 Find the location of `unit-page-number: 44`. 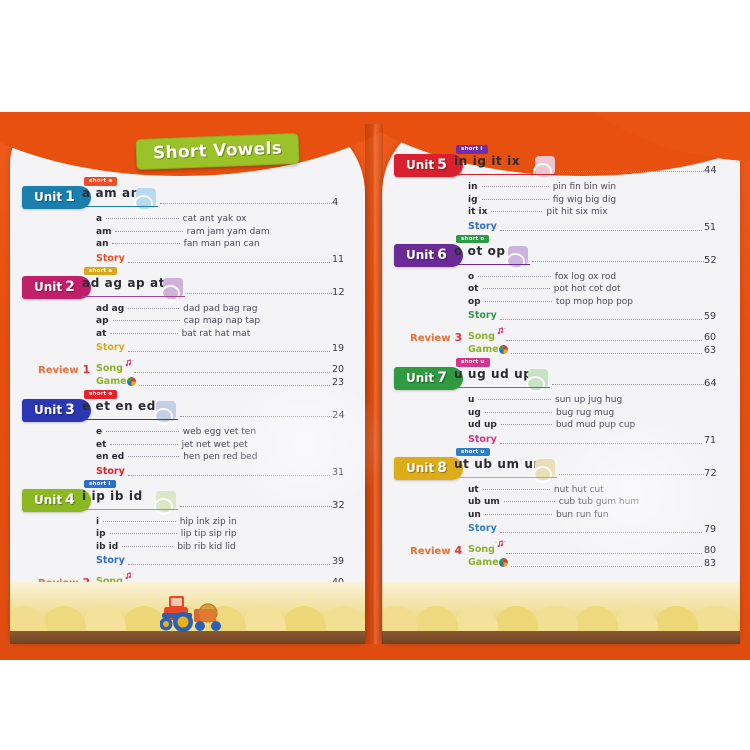

unit-page-number: 44 is located at coordinates (710, 170).